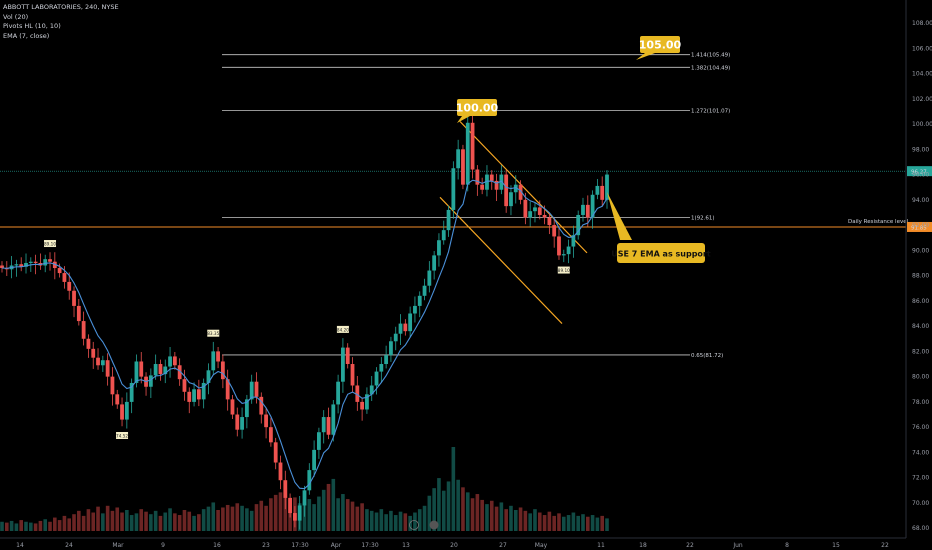 Image resolution: width=932 pixels, height=550 pixels. I want to click on symbol-title: ABBOTT LABORATORIES, 240, NYSE, so click(61, 7).